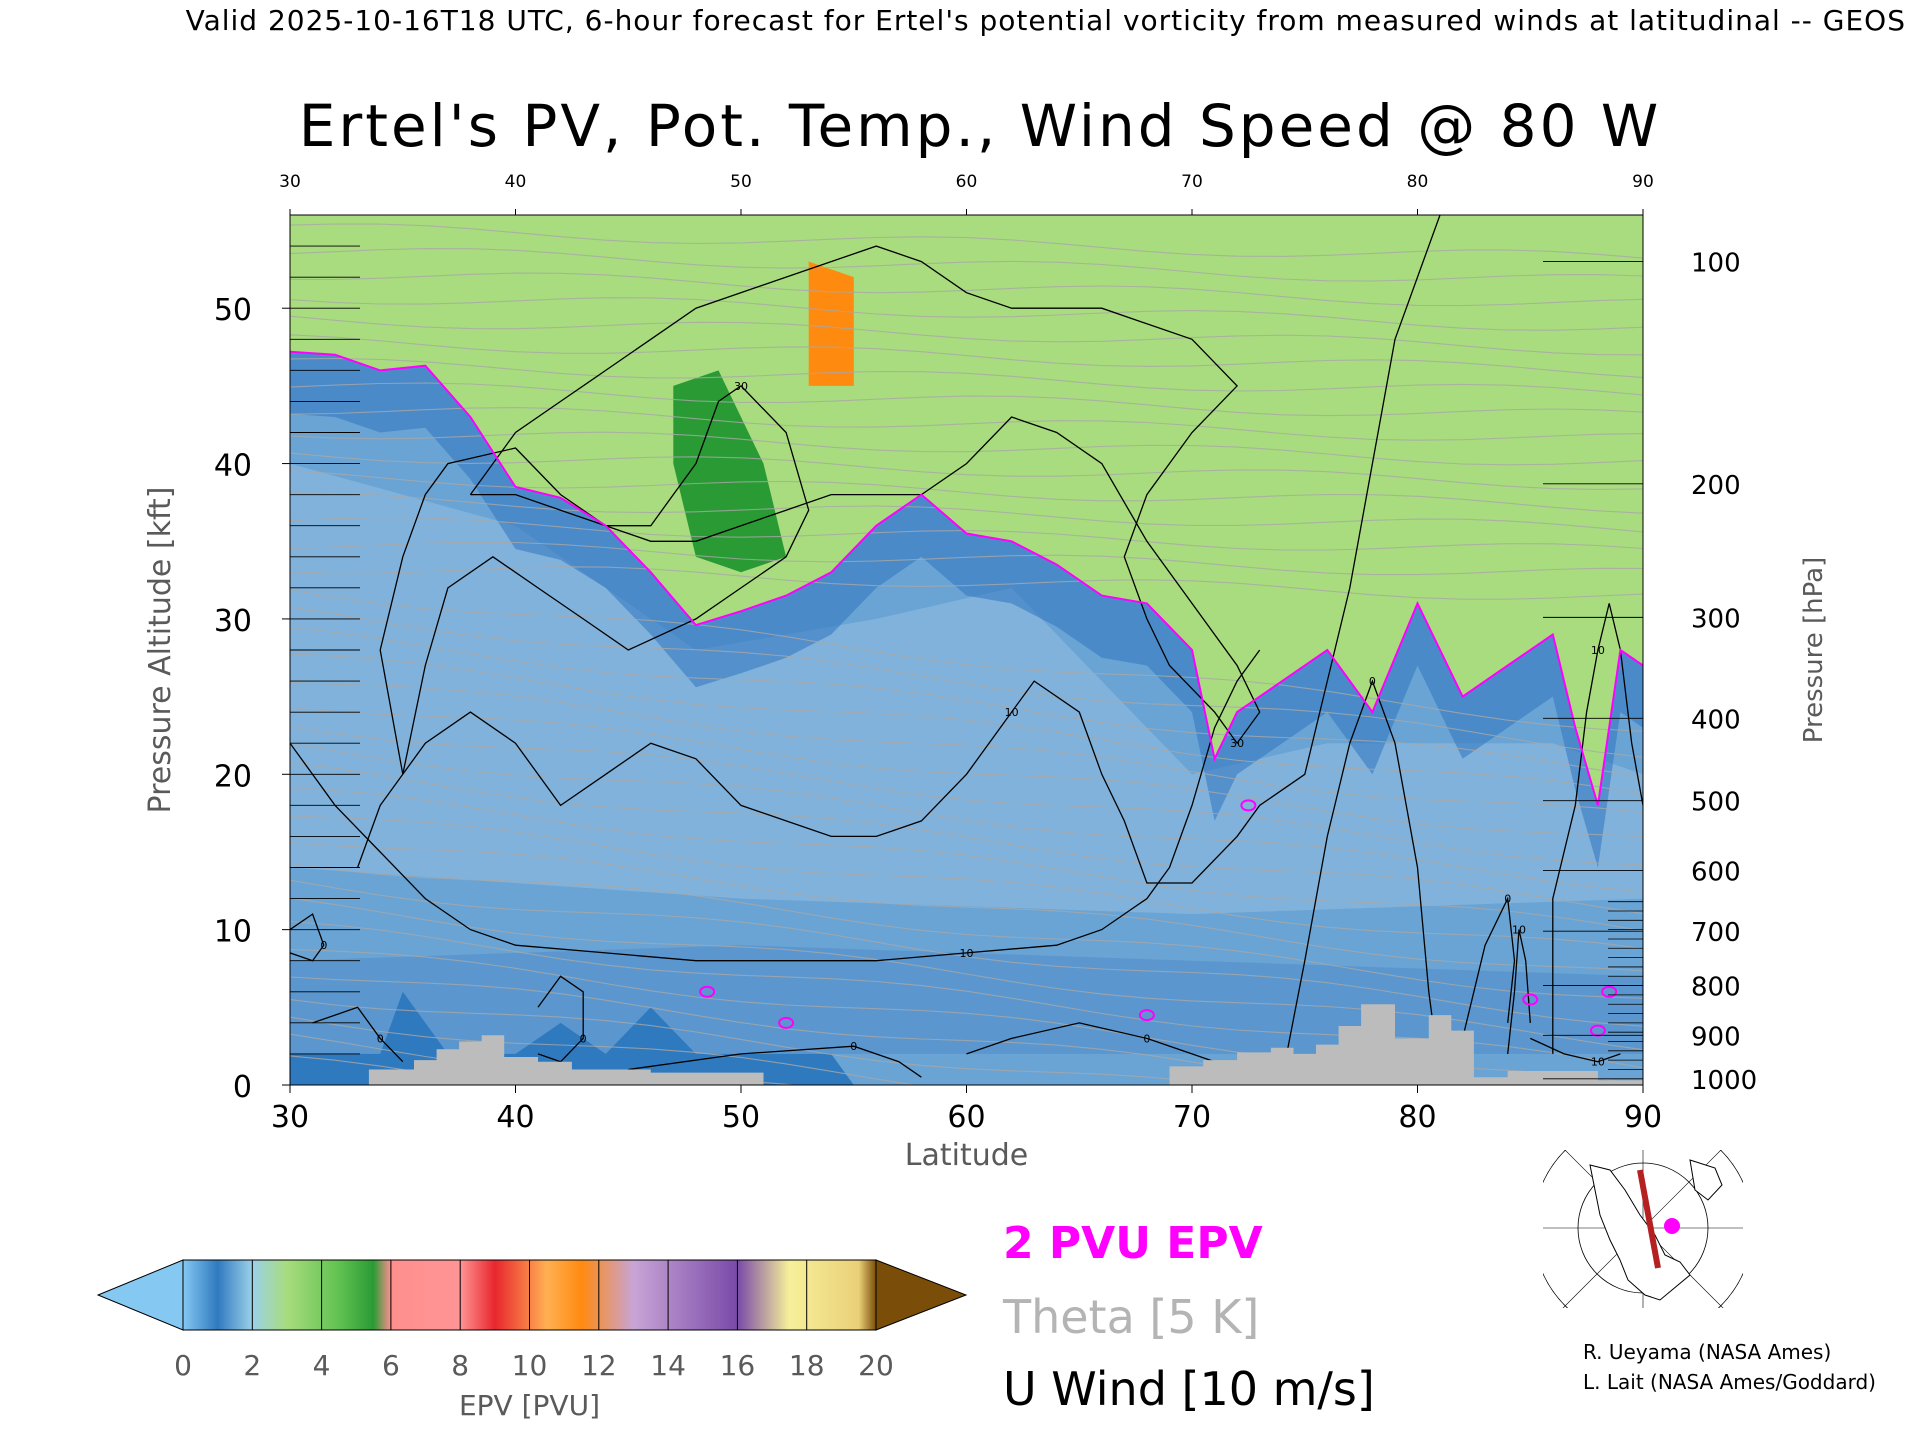 The width and height of the screenshot is (1920, 1440). What do you see at coordinates (242, 1087) in the screenshot?
I see `y-tick-label-0: 0` at bounding box center [242, 1087].